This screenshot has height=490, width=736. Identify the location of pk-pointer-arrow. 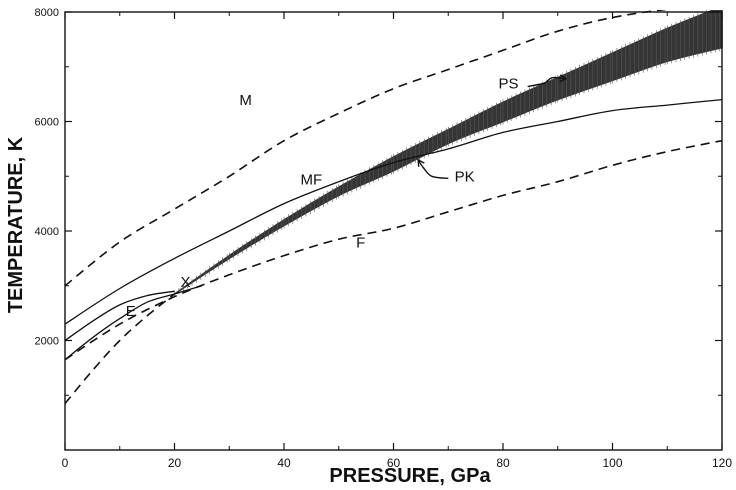
(433, 169).